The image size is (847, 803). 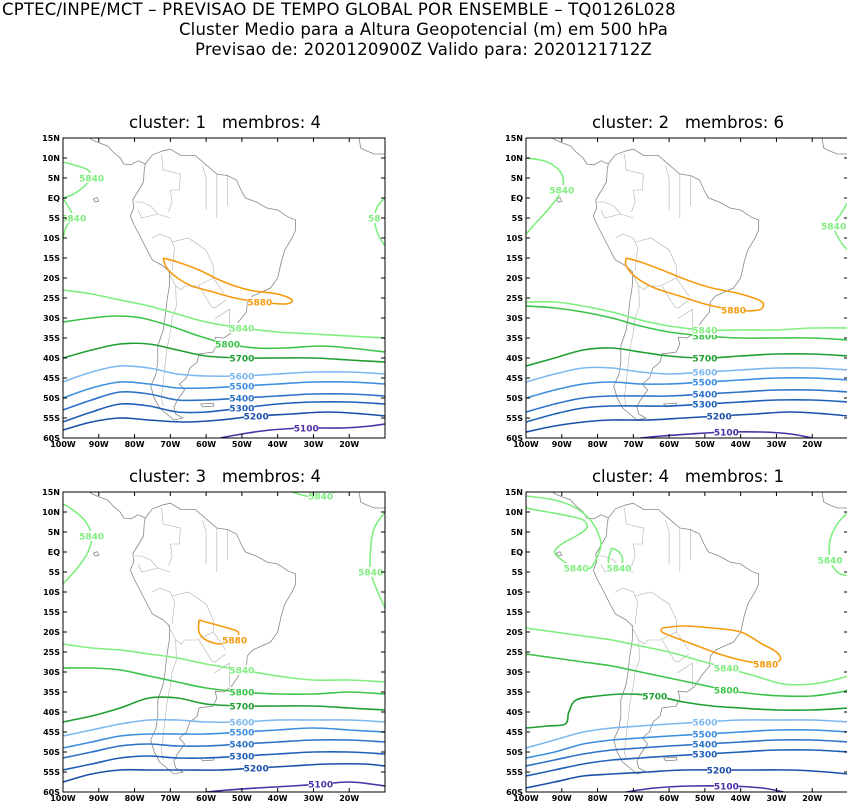 I want to click on map-frame, so click(x=686, y=642).